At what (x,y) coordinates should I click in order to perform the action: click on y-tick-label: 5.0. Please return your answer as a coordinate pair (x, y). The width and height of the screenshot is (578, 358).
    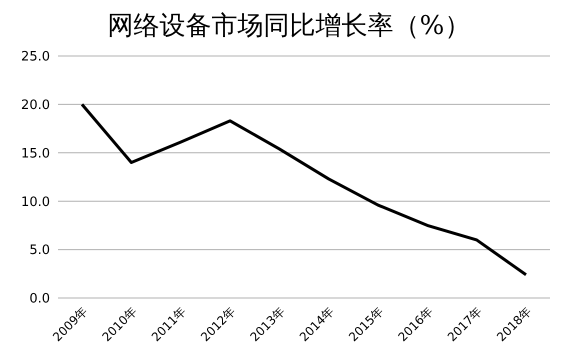
    Looking at the image, I should click on (39, 250).